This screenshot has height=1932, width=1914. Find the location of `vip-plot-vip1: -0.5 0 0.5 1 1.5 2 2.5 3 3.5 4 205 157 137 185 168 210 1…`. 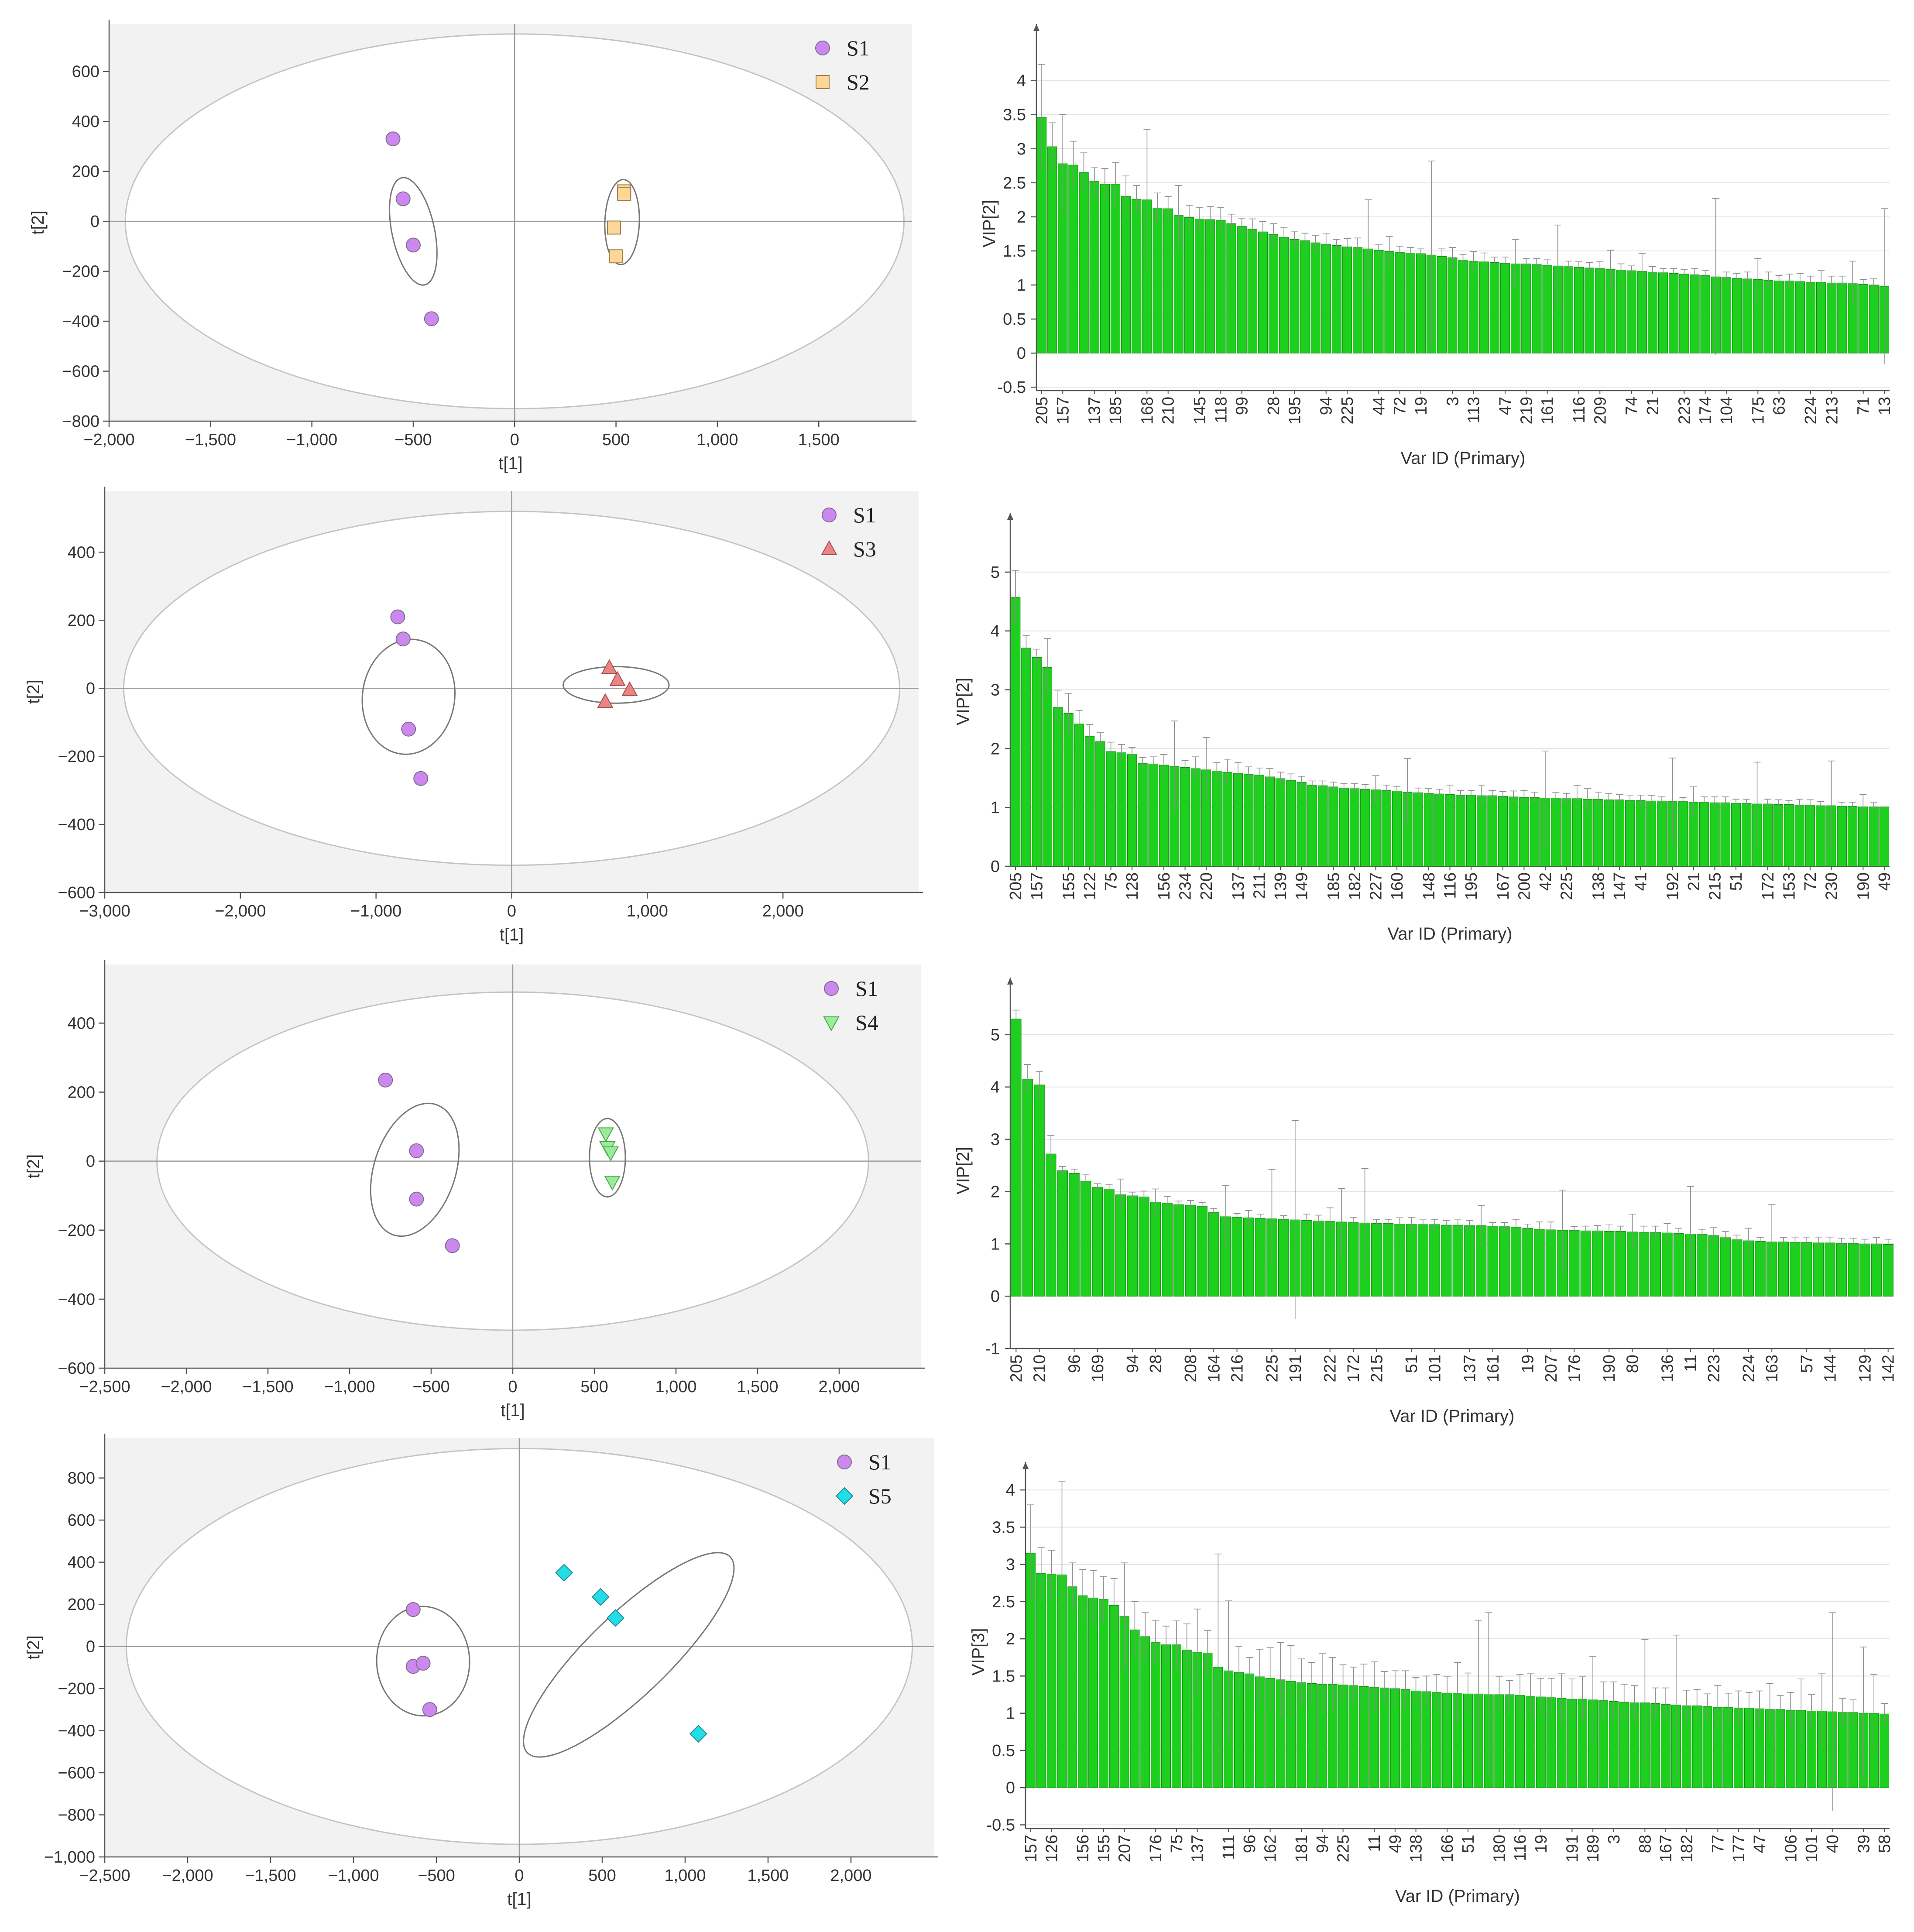

vip-plot-vip1: -0.5 0 0.5 1 1.5 2 2.5 3 3.5 4 205 157 137 185 168 210 1… is located at coordinates (1437, 246).